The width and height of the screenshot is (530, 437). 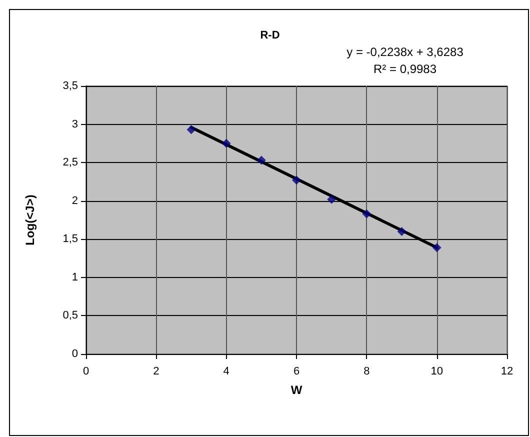 What do you see at coordinates (75, 277) in the screenshot?
I see `y-tick-label: 1` at bounding box center [75, 277].